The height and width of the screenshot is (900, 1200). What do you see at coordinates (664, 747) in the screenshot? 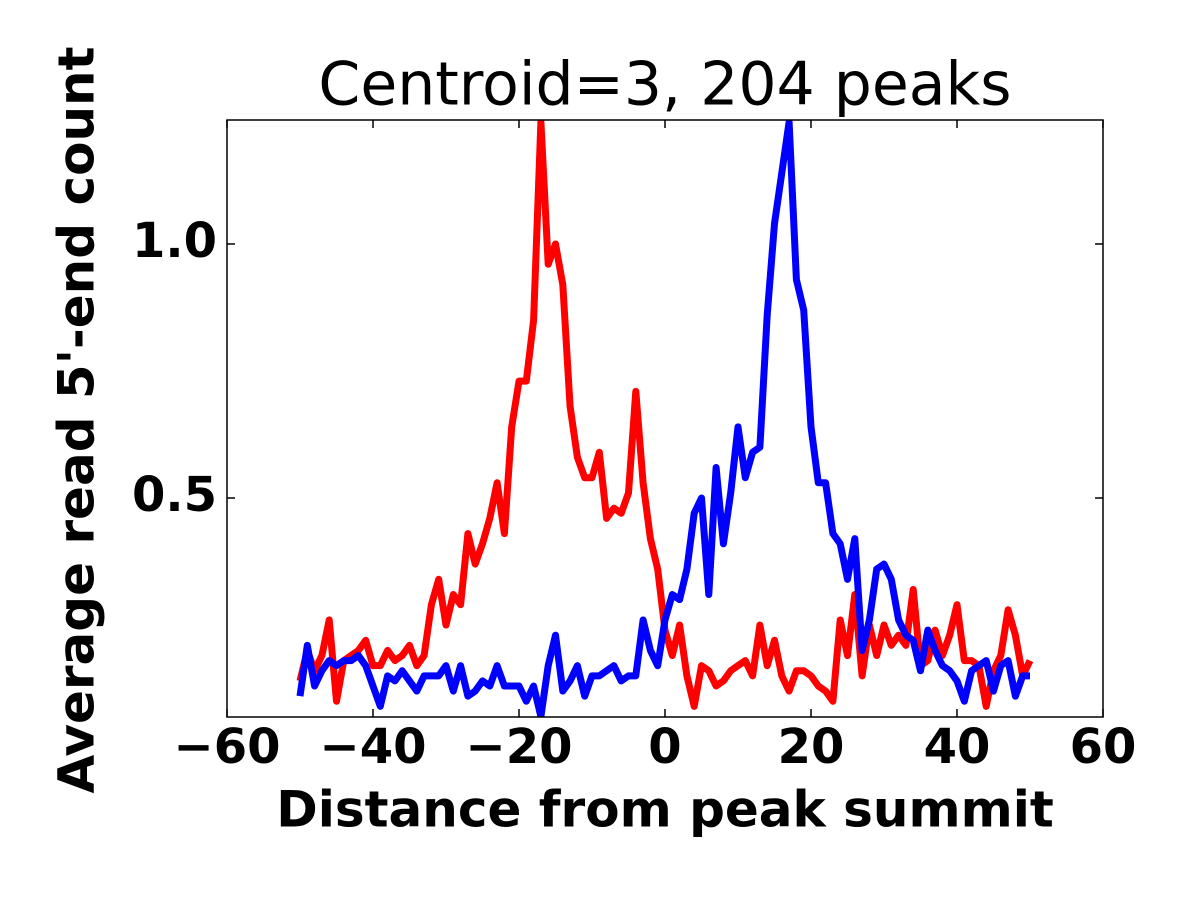
I see `x-tick-label: 0` at bounding box center [664, 747].